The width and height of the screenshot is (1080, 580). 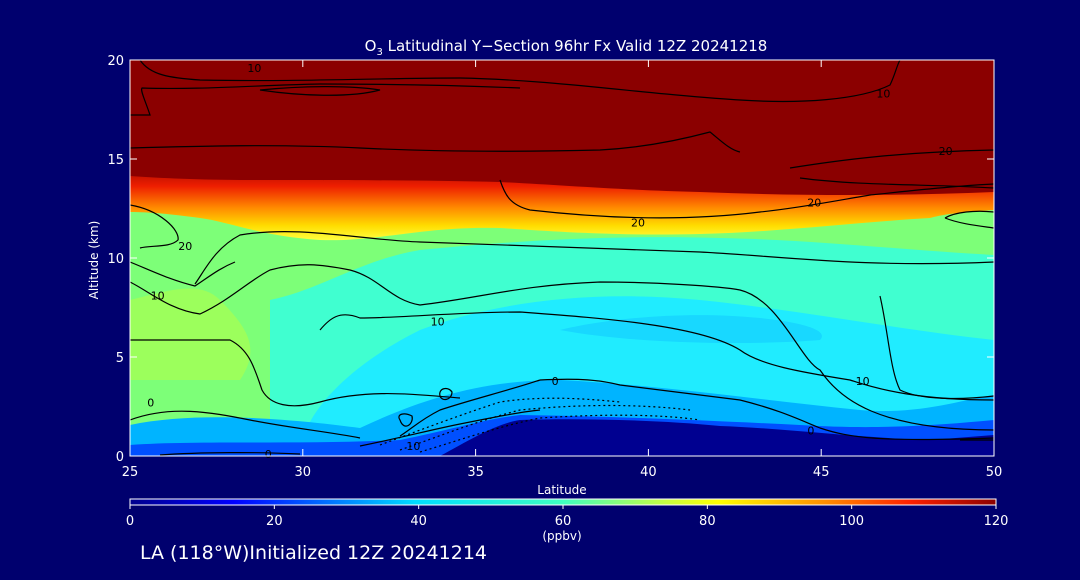 I want to click on field-green-mid, so click(x=190, y=334).